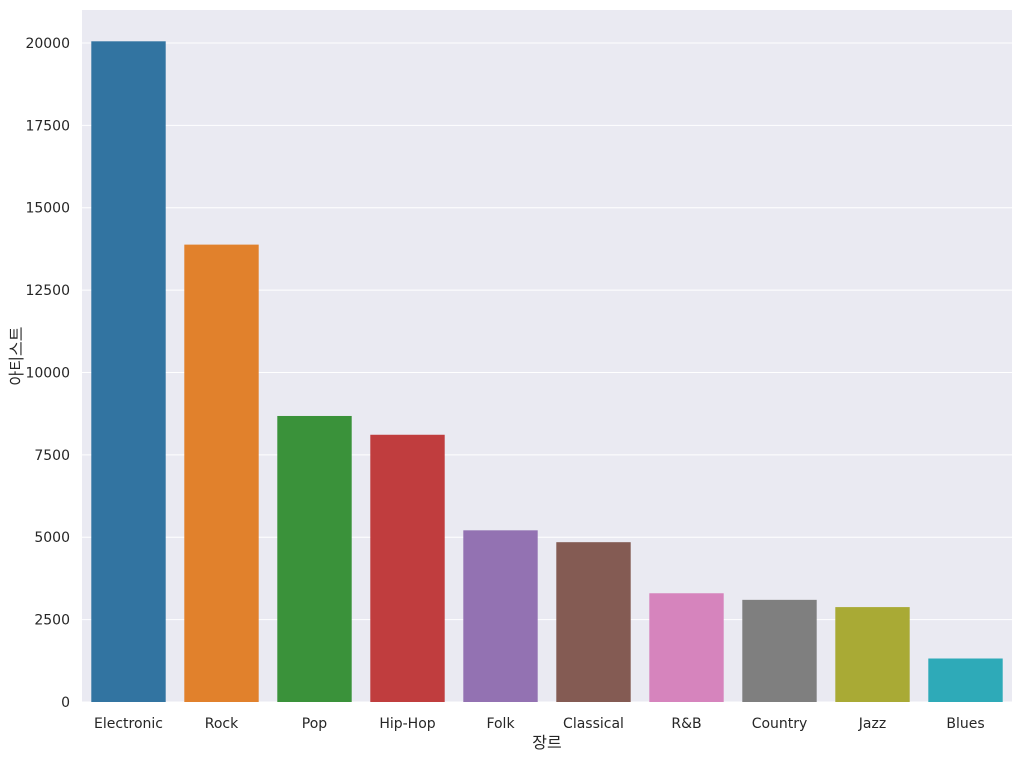  I want to click on bar-rock, so click(221, 473).